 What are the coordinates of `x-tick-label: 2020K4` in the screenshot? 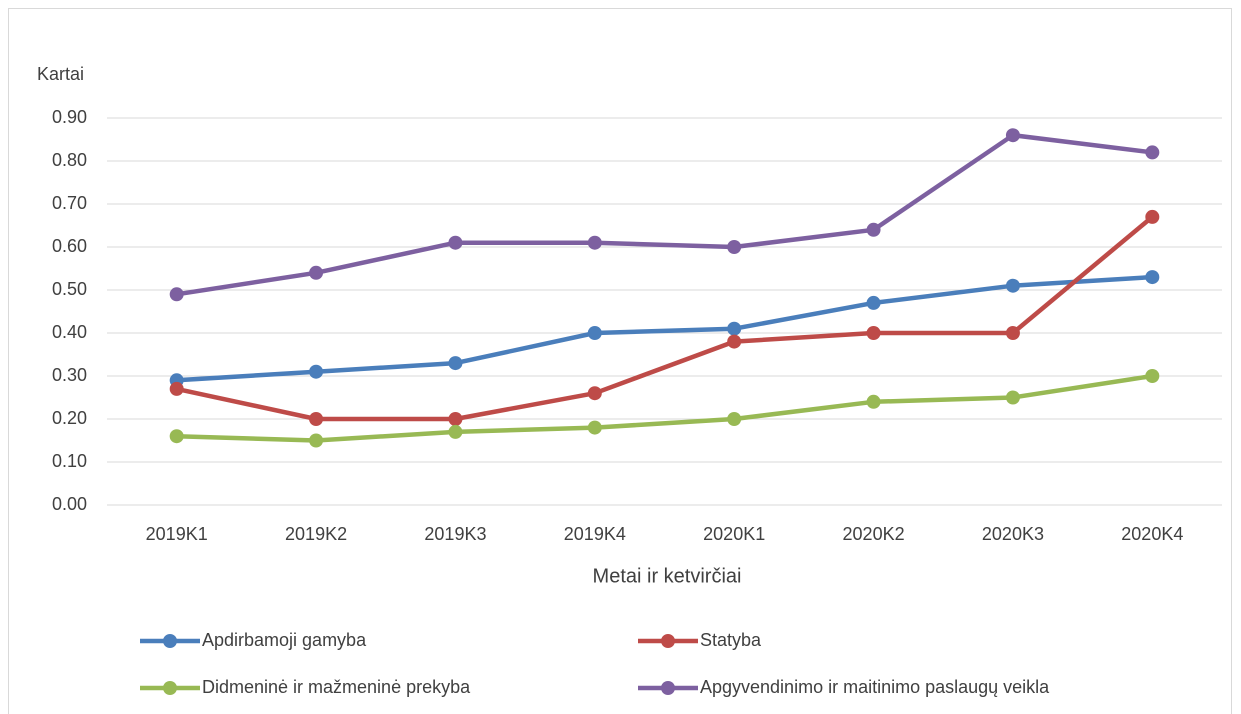 It's located at (1152, 534).